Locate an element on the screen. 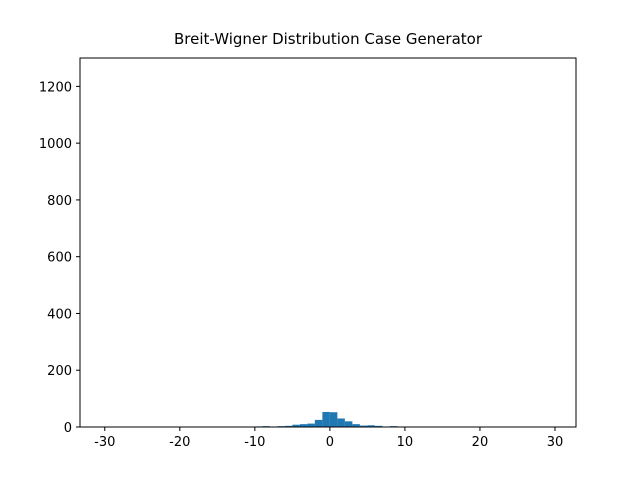 This screenshot has width=640, height=480. y-tick-label: 1200 is located at coordinates (55, 87).